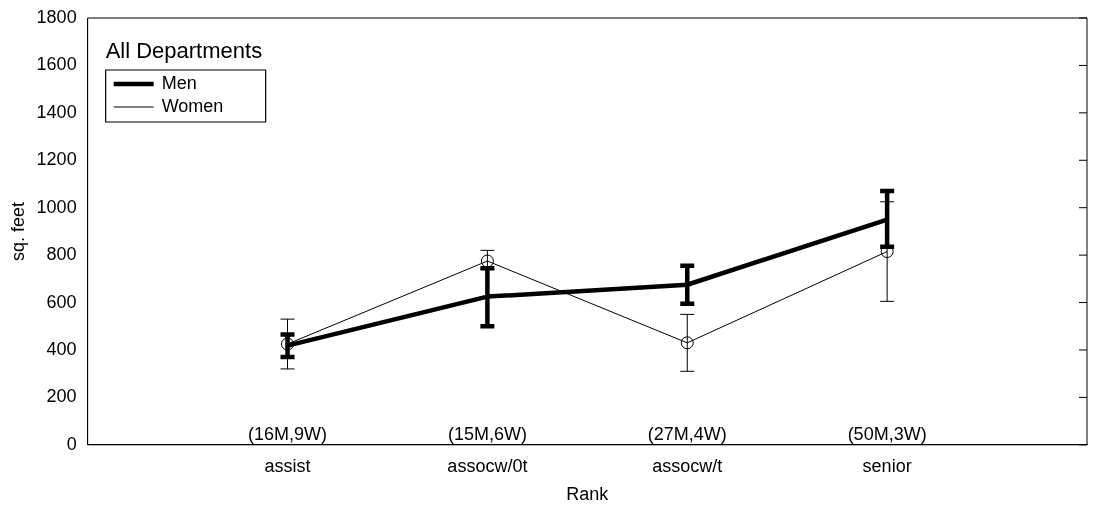 Image resolution: width=1097 pixels, height=514 pixels. I want to click on legend-label: Women, so click(192, 105).